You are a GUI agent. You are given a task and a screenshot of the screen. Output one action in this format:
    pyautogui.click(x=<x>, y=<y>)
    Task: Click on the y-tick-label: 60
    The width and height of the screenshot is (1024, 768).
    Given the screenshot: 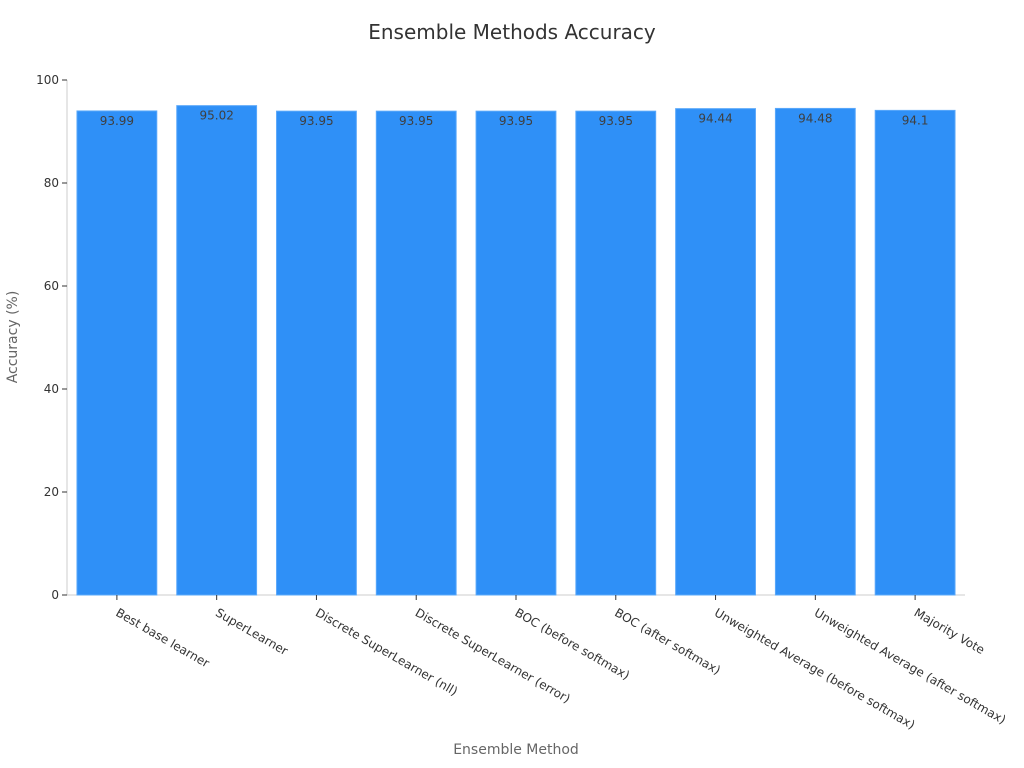 What is the action you would take?
    pyautogui.click(x=51, y=286)
    